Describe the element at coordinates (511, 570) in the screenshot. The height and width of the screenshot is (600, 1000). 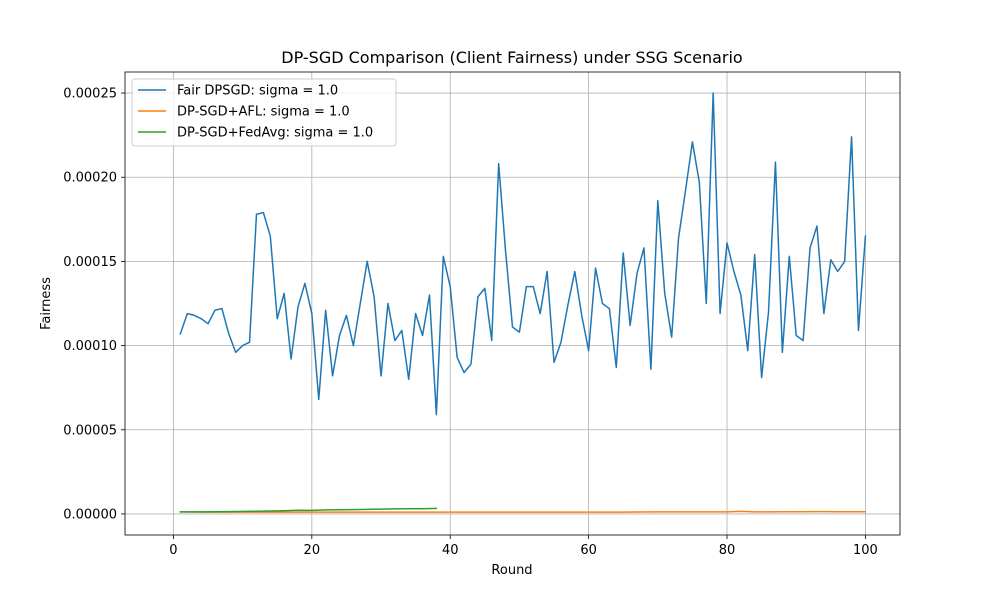
I see `x-axis-label: Round` at that location.